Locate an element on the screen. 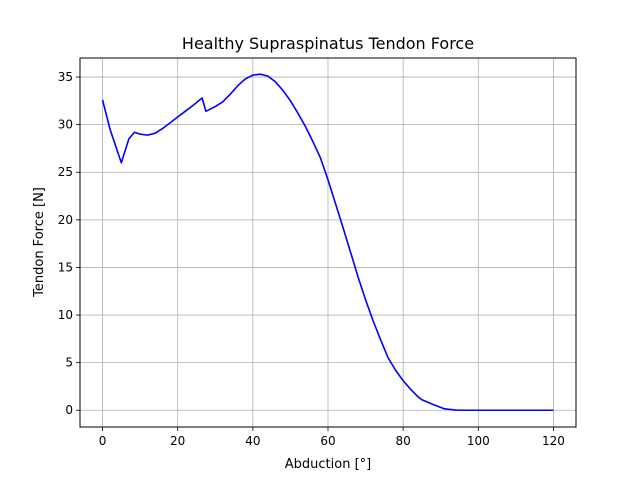 Image resolution: width=640 pixels, height=480 pixels. y-tick-label: 5 is located at coordinates (69, 363).